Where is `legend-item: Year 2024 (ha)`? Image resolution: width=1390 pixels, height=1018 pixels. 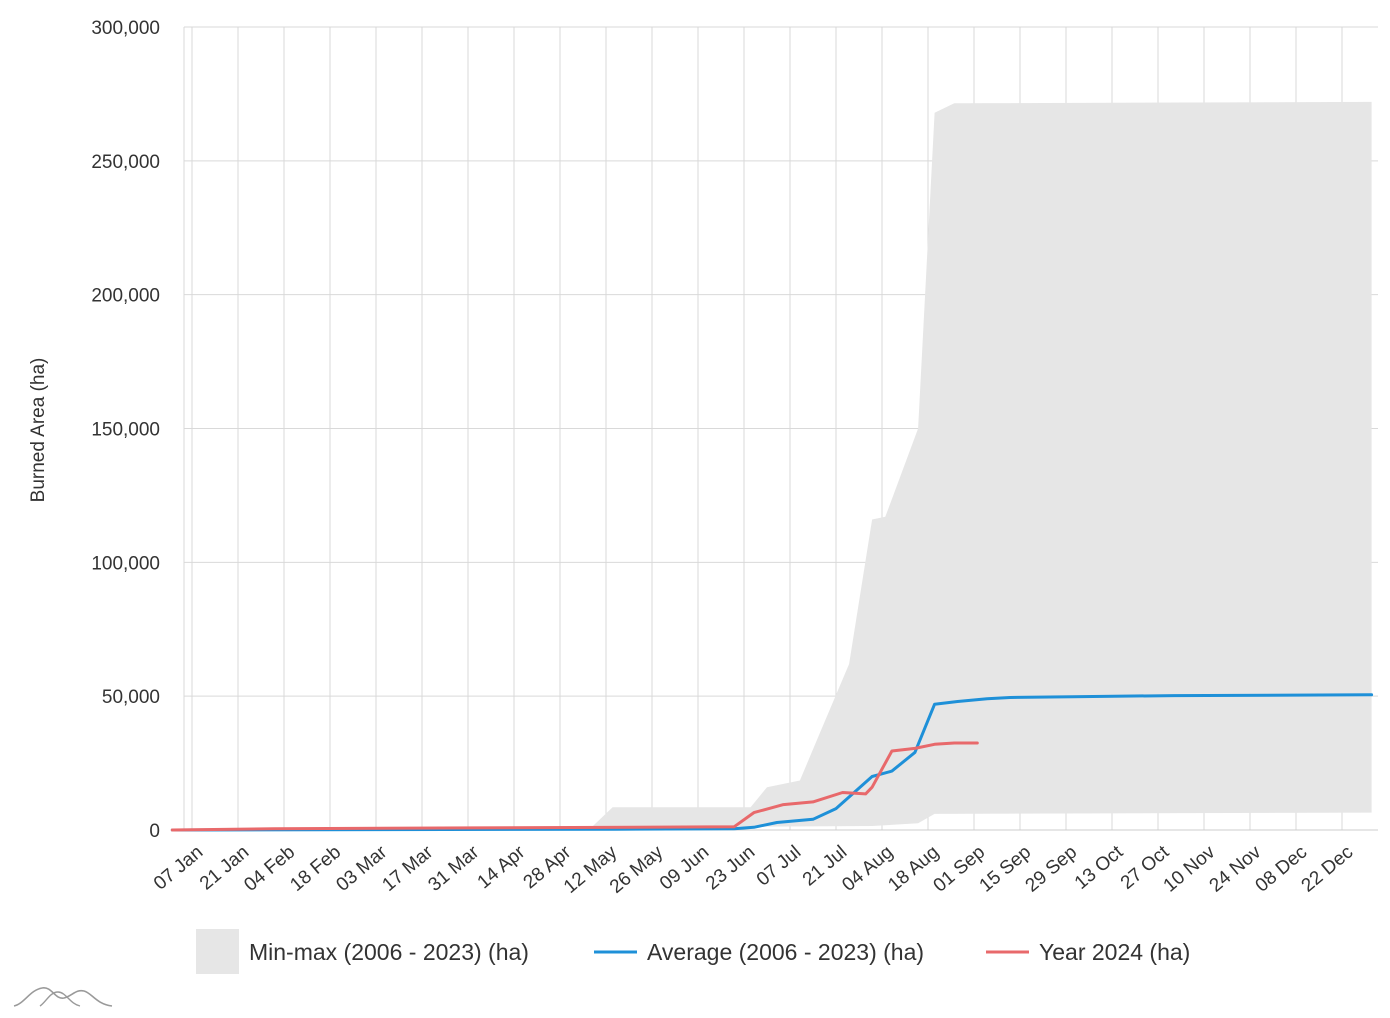
legend-item: Year 2024 (ha) is located at coordinates (1088, 952).